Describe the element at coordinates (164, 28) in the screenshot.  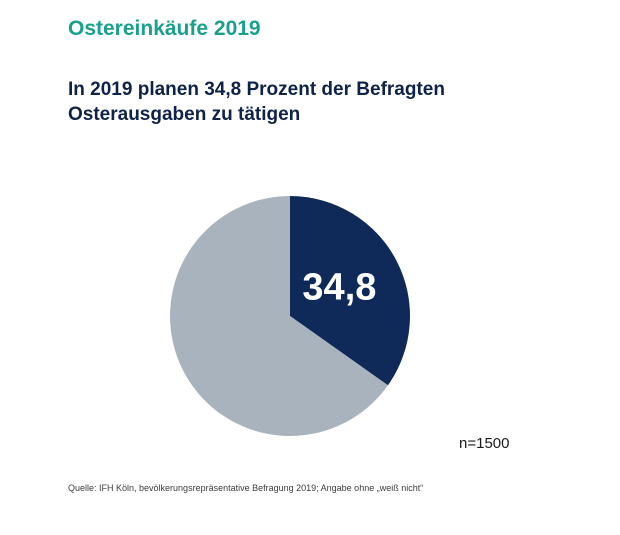
I see `page-title: Ostereinkäufe 2019` at that location.